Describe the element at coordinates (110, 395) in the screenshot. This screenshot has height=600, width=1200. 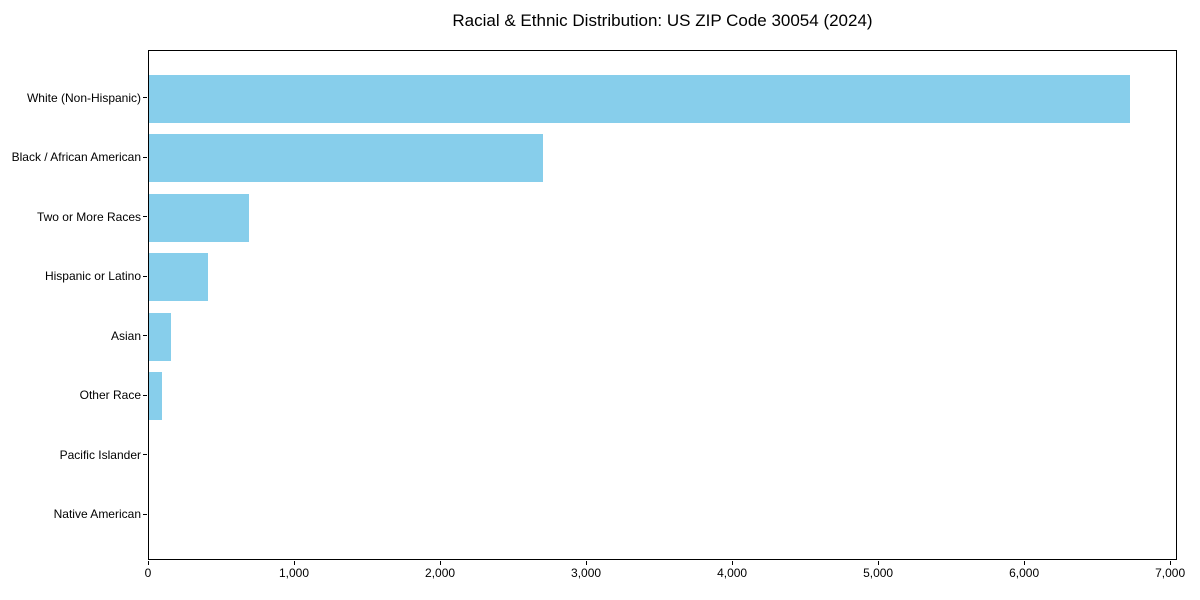
I see `y-axis-label-other-race: Other Race` at that location.